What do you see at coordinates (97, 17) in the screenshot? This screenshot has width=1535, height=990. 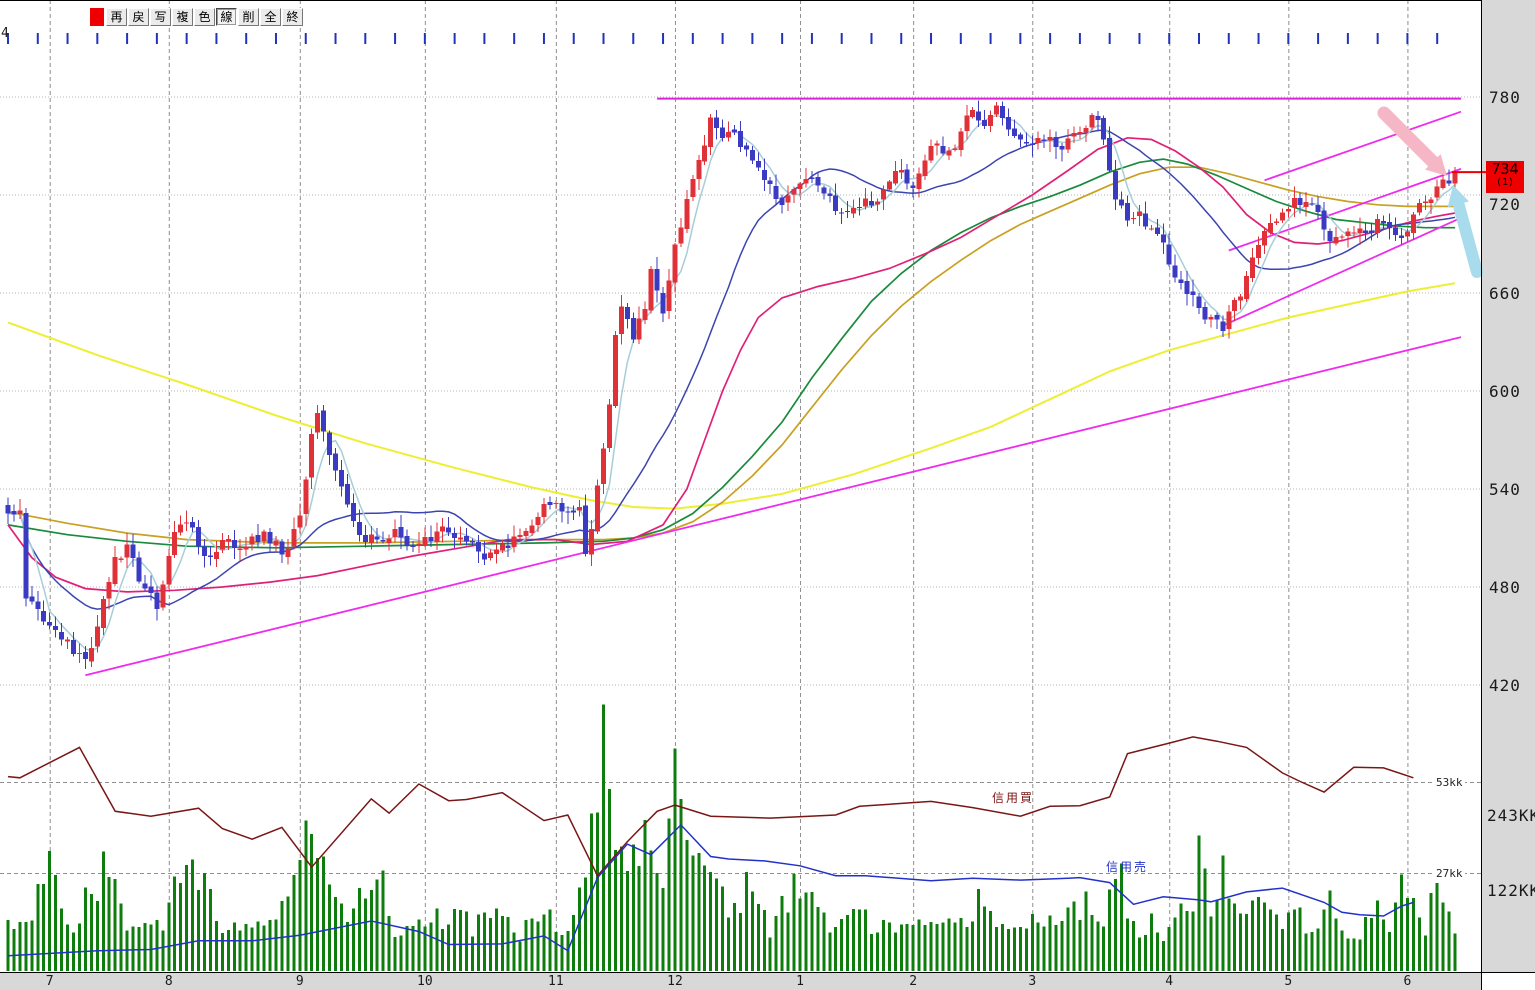 I see `color-swatch` at bounding box center [97, 17].